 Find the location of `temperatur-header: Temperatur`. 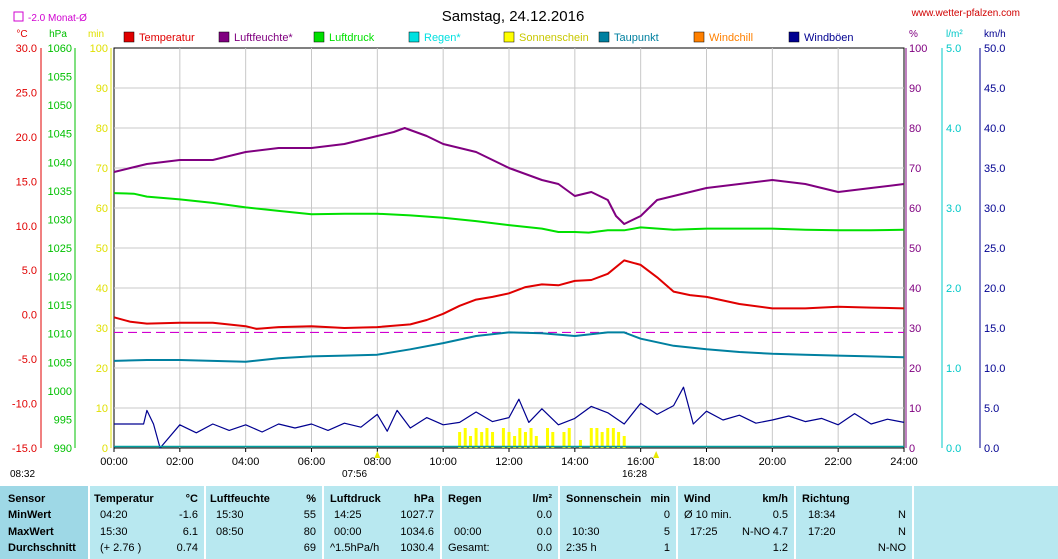

temperatur-header: Temperatur is located at coordinates (124, 499).